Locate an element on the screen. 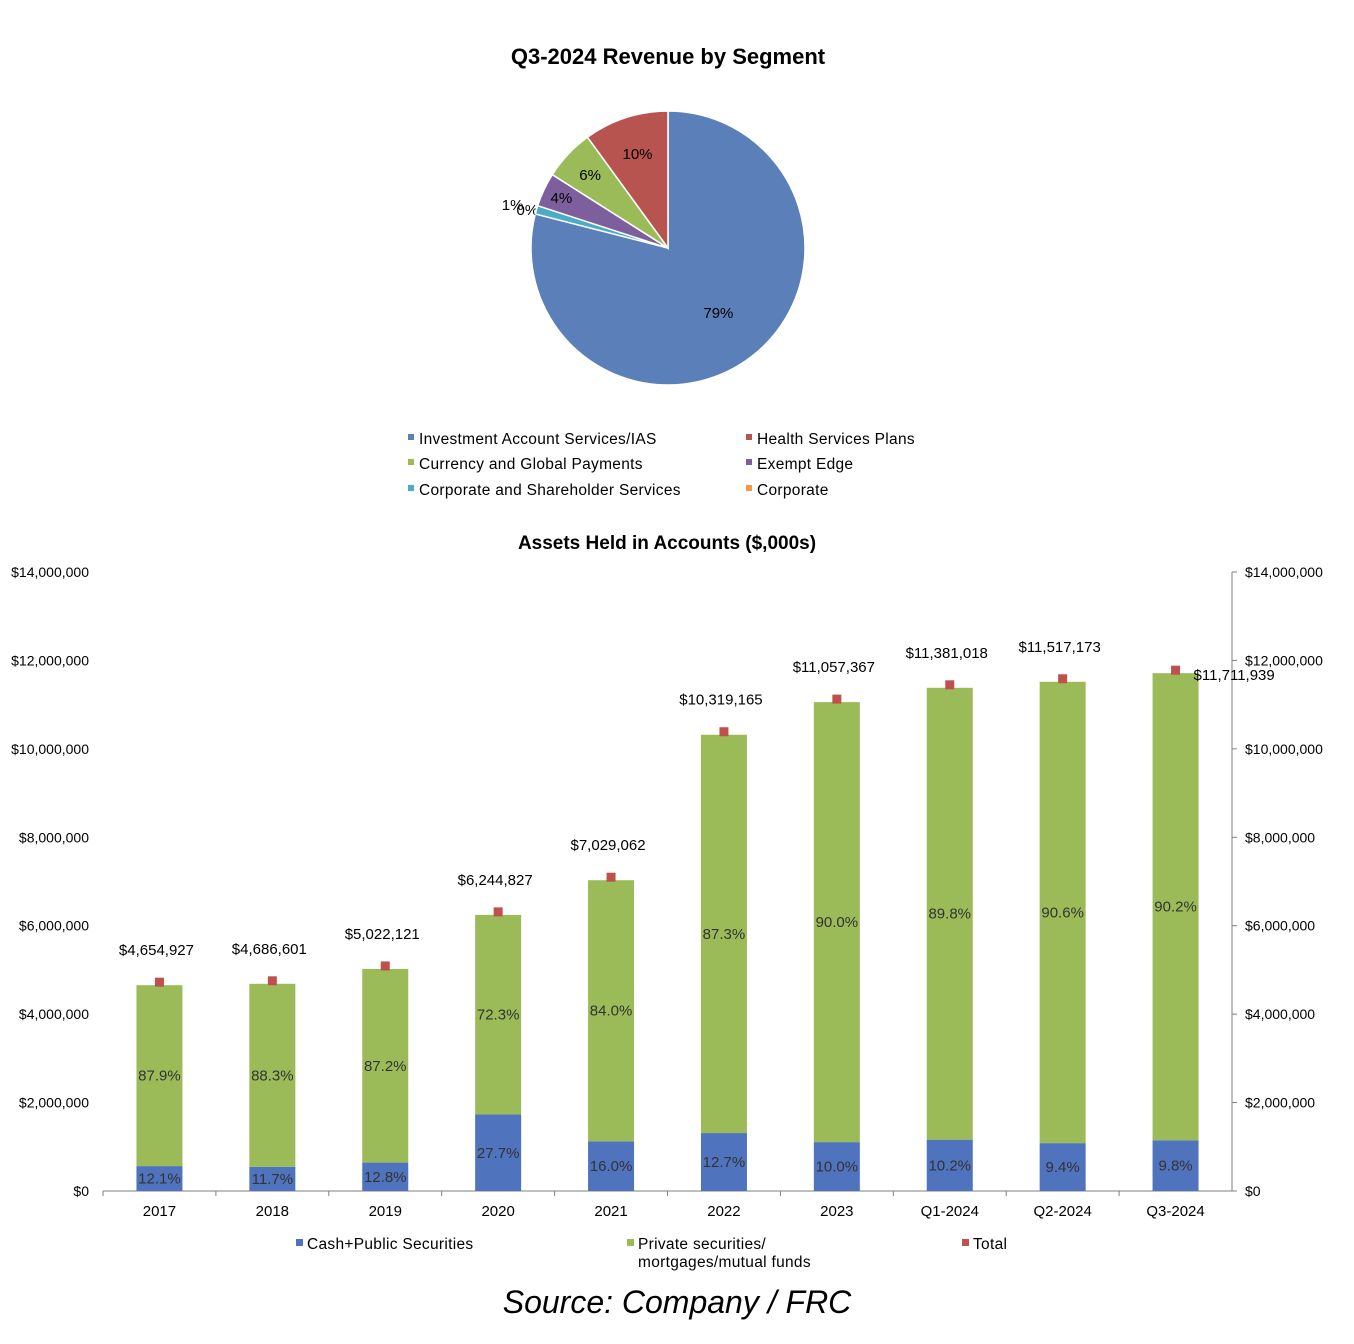 The image size is (1354, 1344). cash-share-label: 16.0% is located at coordinates (611, 1166).